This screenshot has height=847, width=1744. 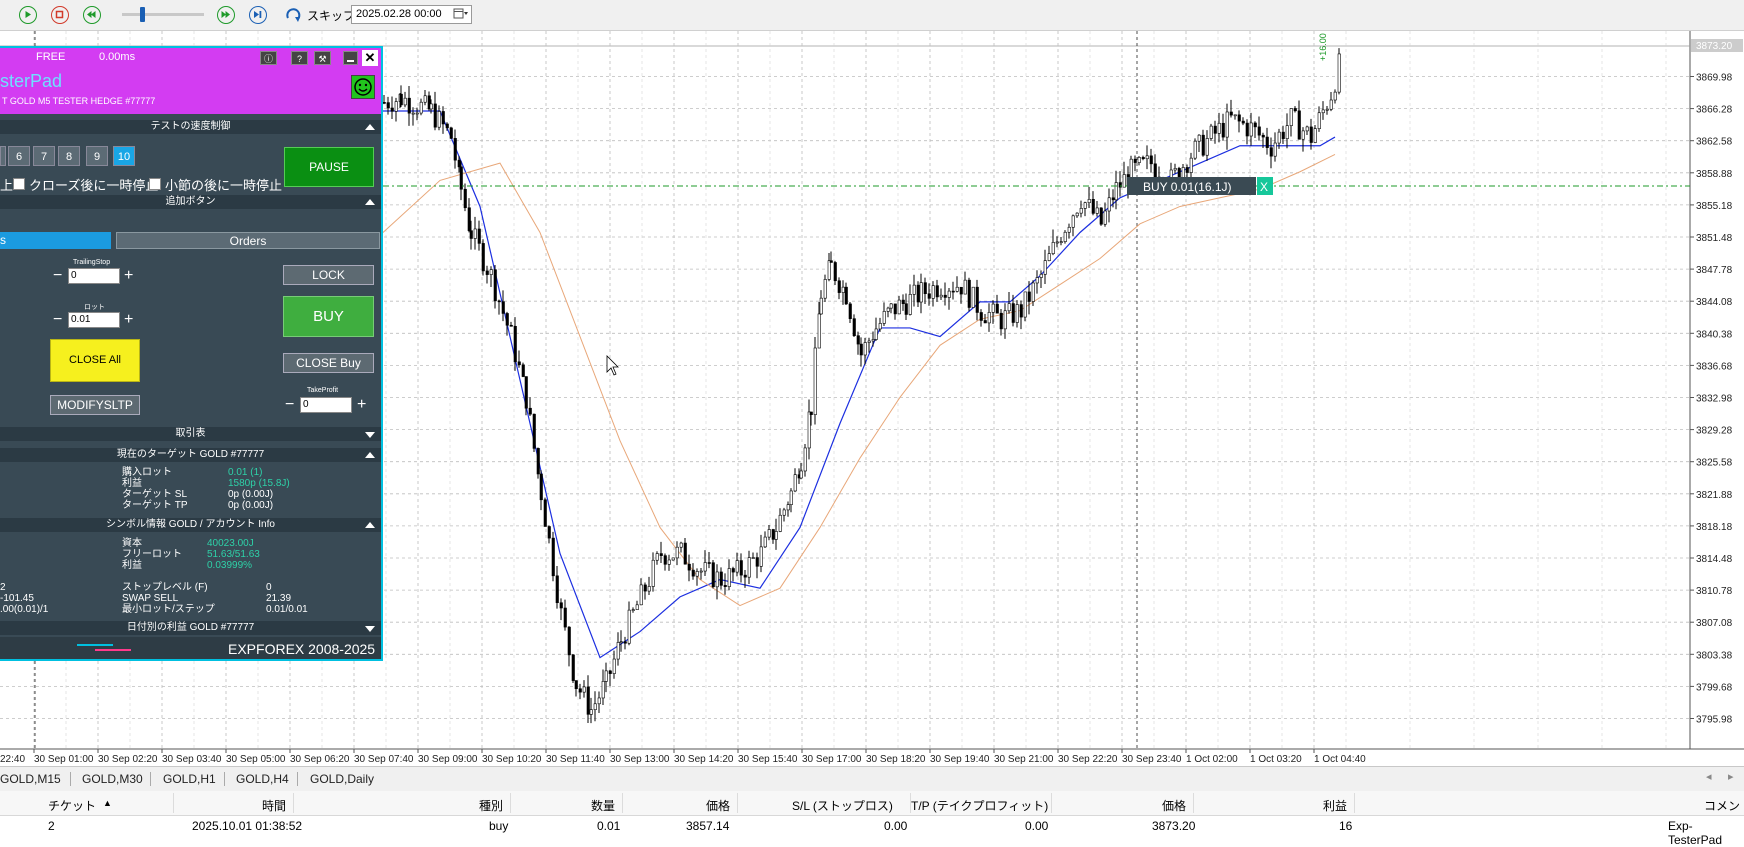 I want to click on takeprofit-plus-button: +, so click(x=362, y=404).